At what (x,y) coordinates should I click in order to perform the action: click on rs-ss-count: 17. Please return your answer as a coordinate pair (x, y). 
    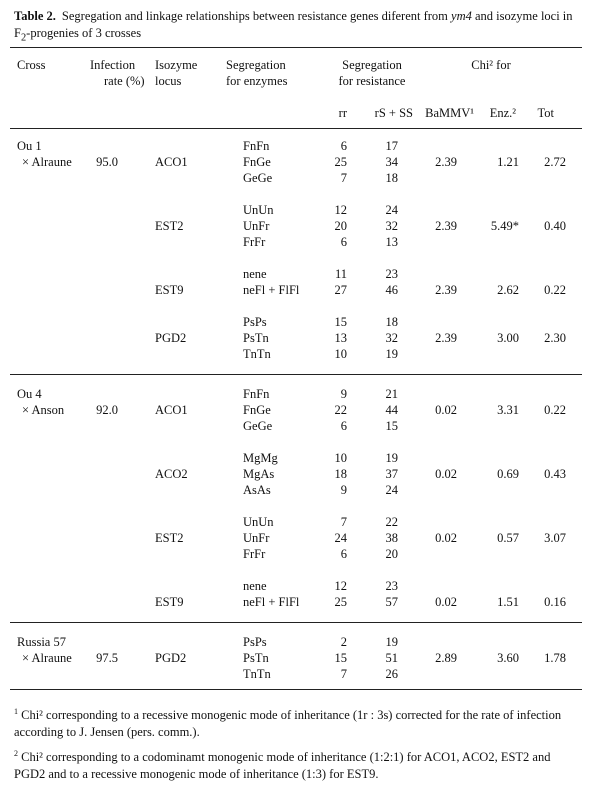
    Looking at the image, I should click on (392, 146).